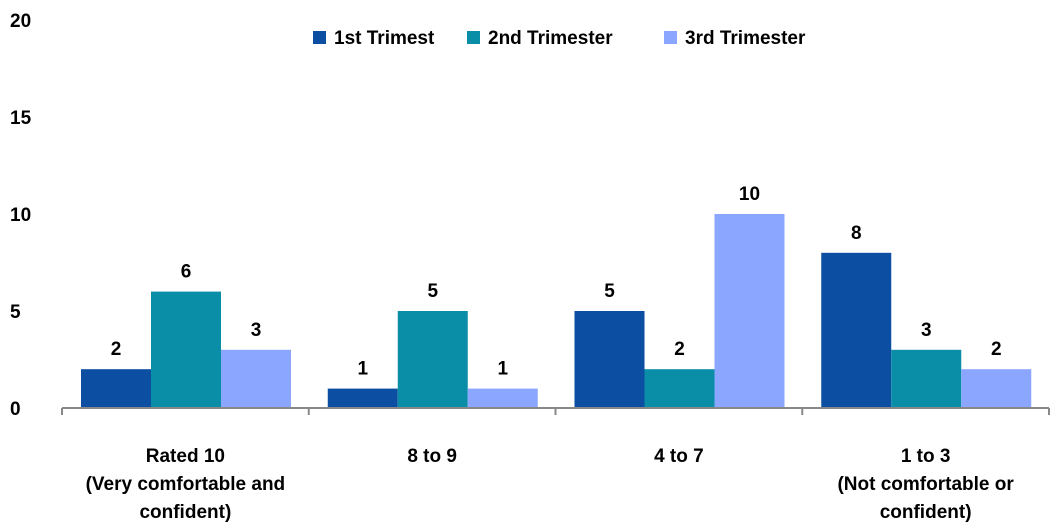 The image size is (1051, 526). Describe the element at coordinates (925, 484) in the screenshot. I see `category-label: 1 to 3 (Not comfortable or confident)` at that location.